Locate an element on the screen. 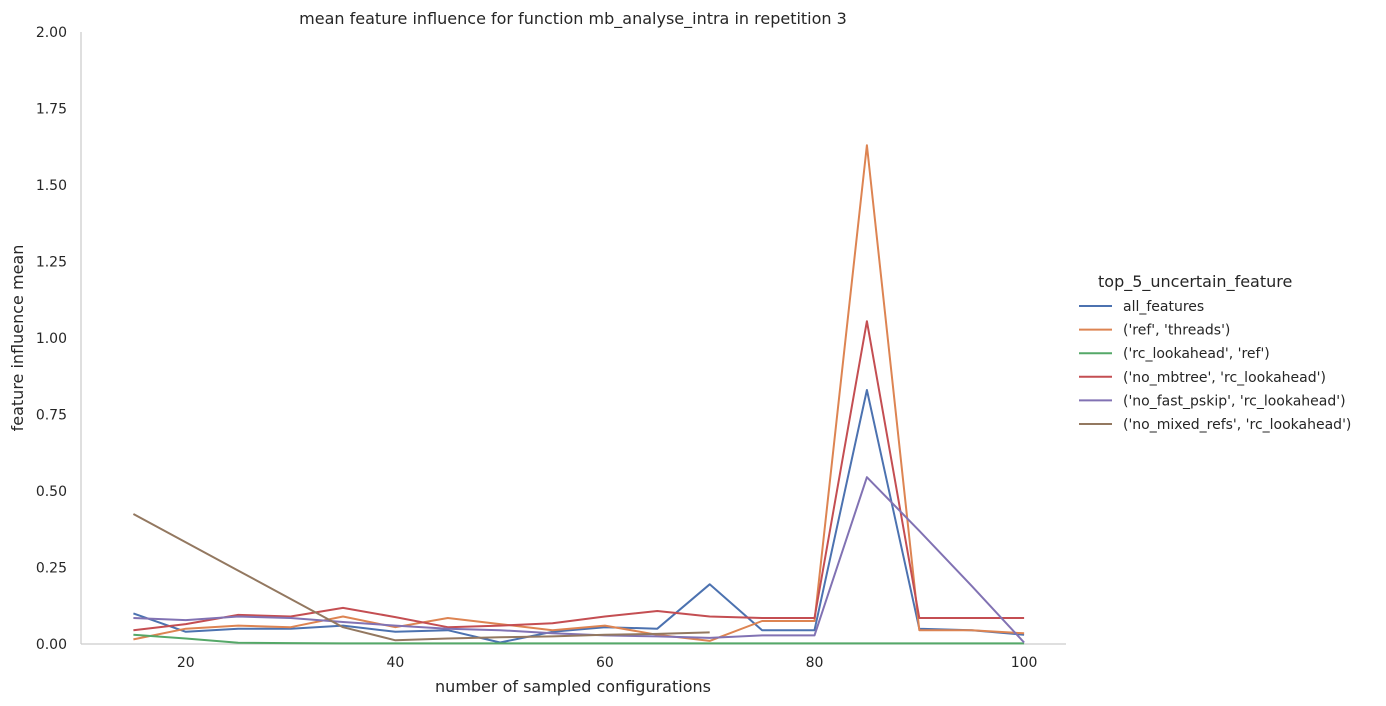 Image resolution: width=1386 pixels, height=706 pixels. y-tick-label: 1.25 is located at coordinates (51, 263).